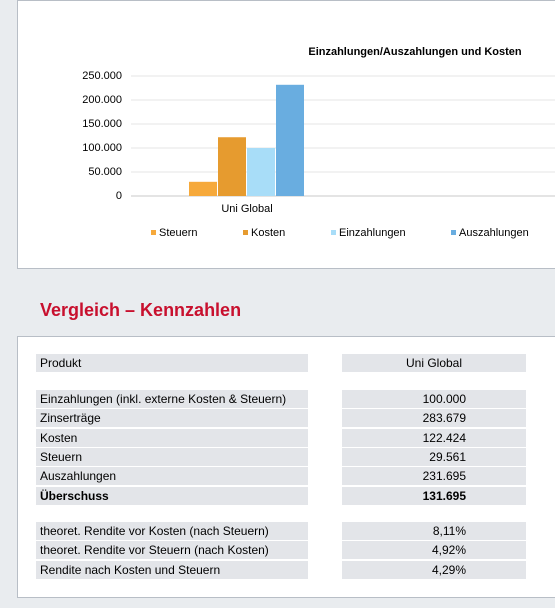 The height and width of the screenshot is (608, 555). What do you see at coordinates (105, 172) in the screenshot?
I see `y-tick-label: 50.000` at bounding box center [105, 172].